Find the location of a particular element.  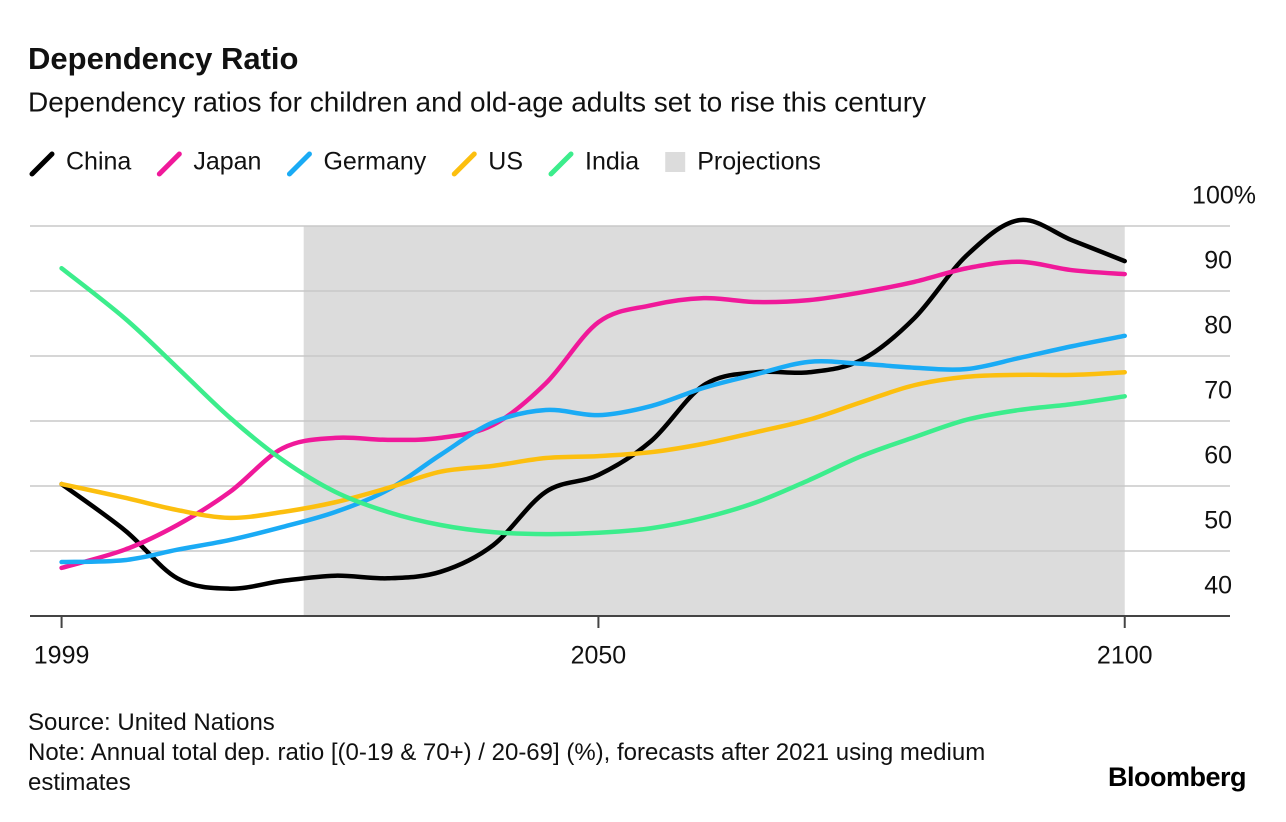

legend-label: Japan is located at coordinates (227, 162).